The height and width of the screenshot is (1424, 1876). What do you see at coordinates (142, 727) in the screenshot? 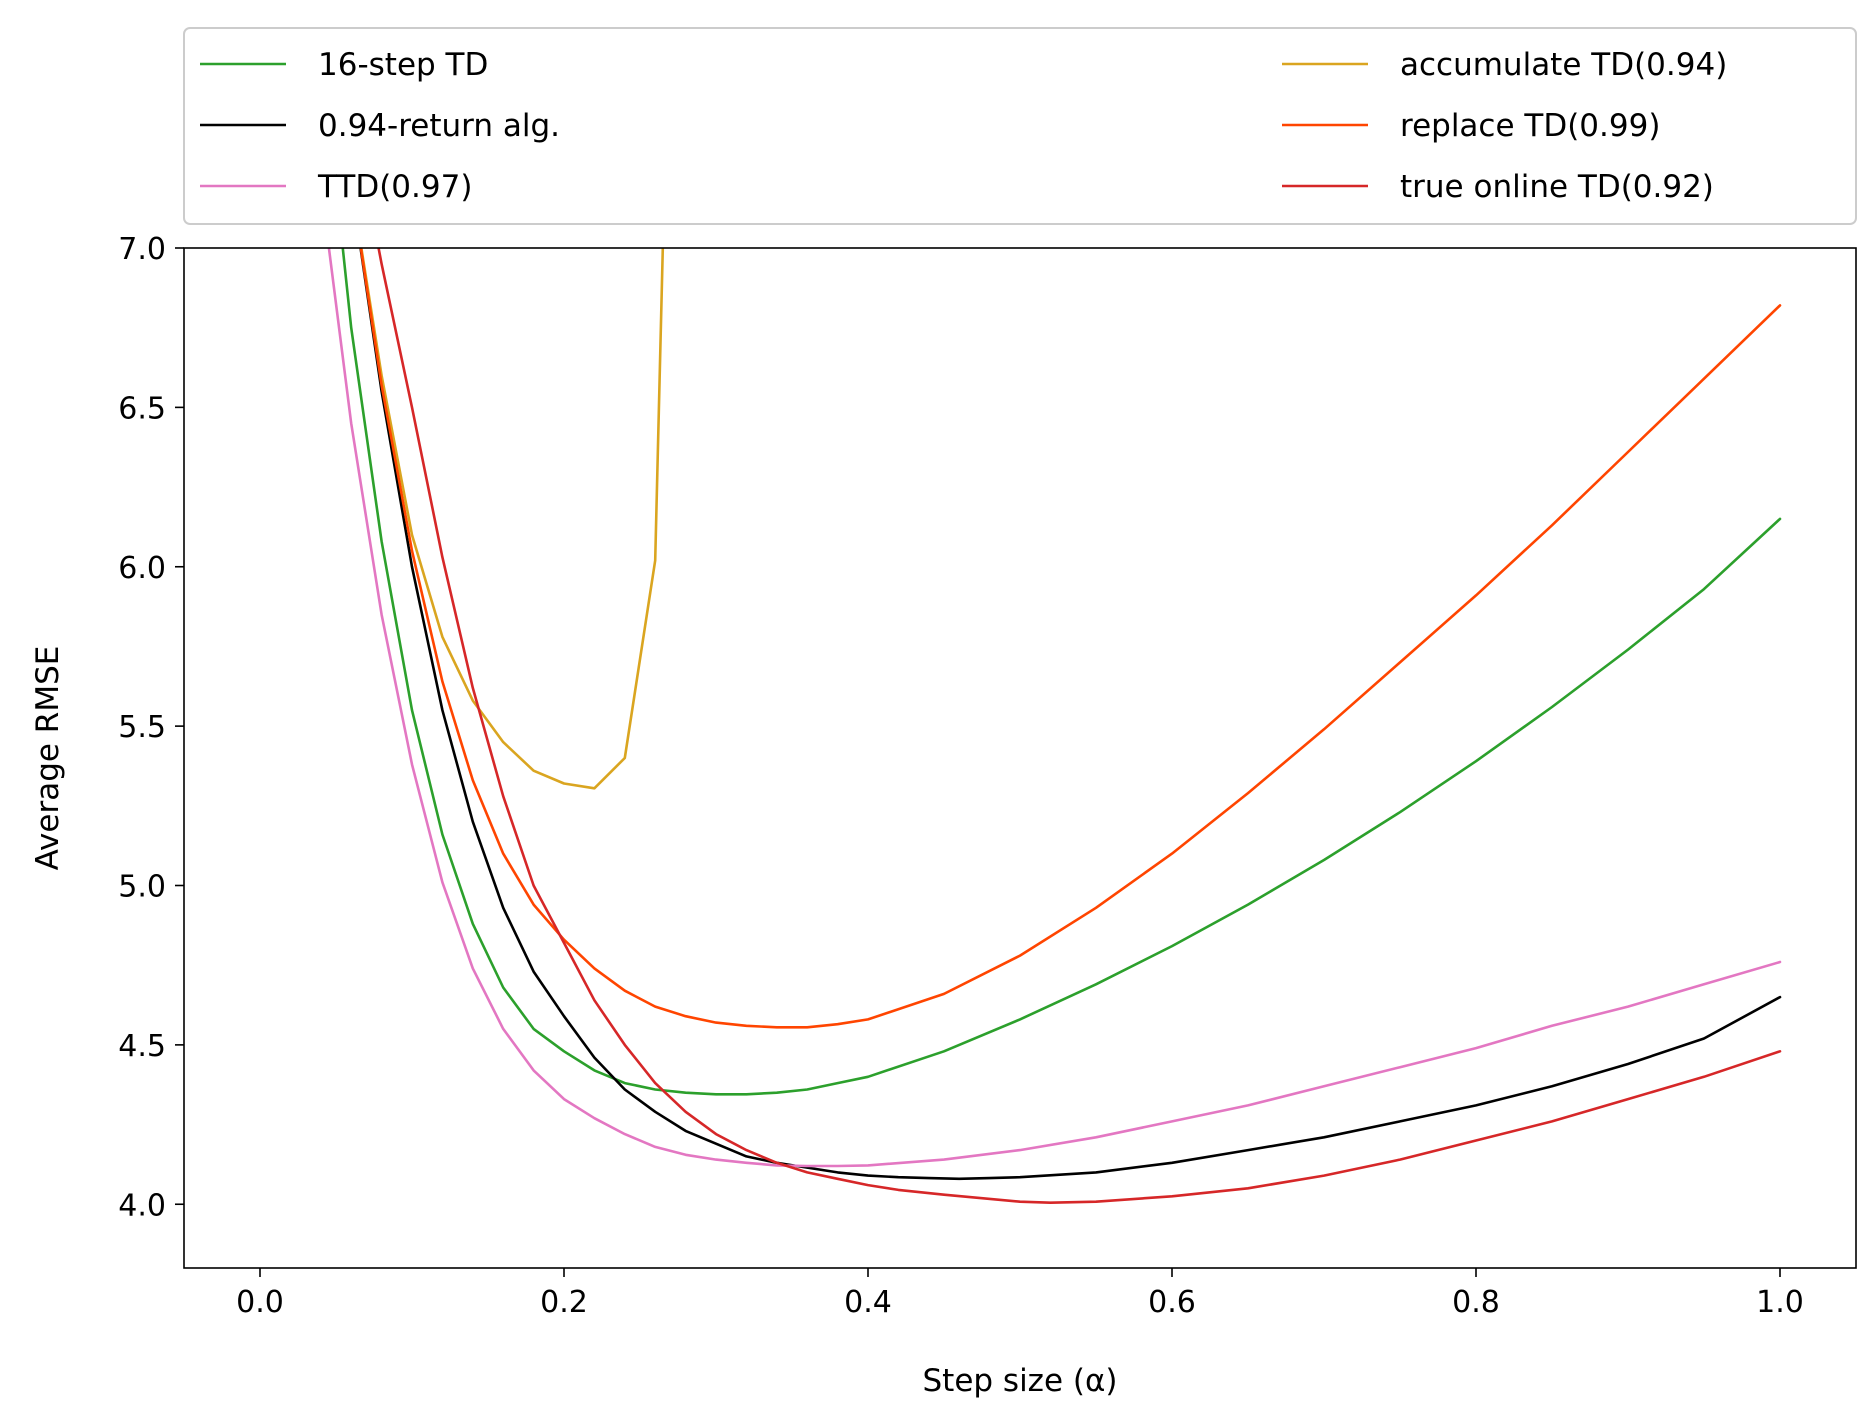
I see `y-tick-label: 5.5` at bounding box center [142, 727].